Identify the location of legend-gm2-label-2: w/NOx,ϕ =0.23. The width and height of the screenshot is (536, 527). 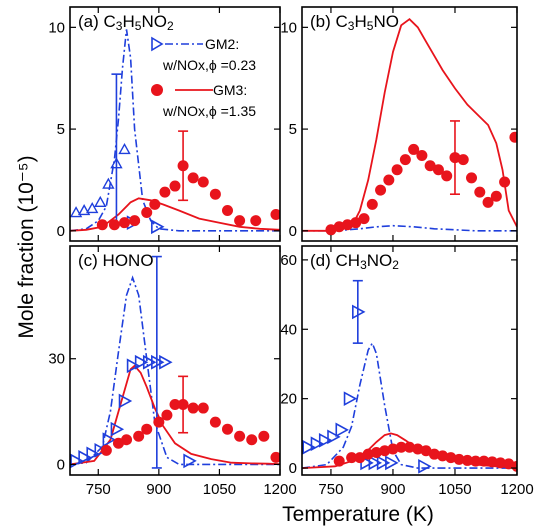
(209, 65).